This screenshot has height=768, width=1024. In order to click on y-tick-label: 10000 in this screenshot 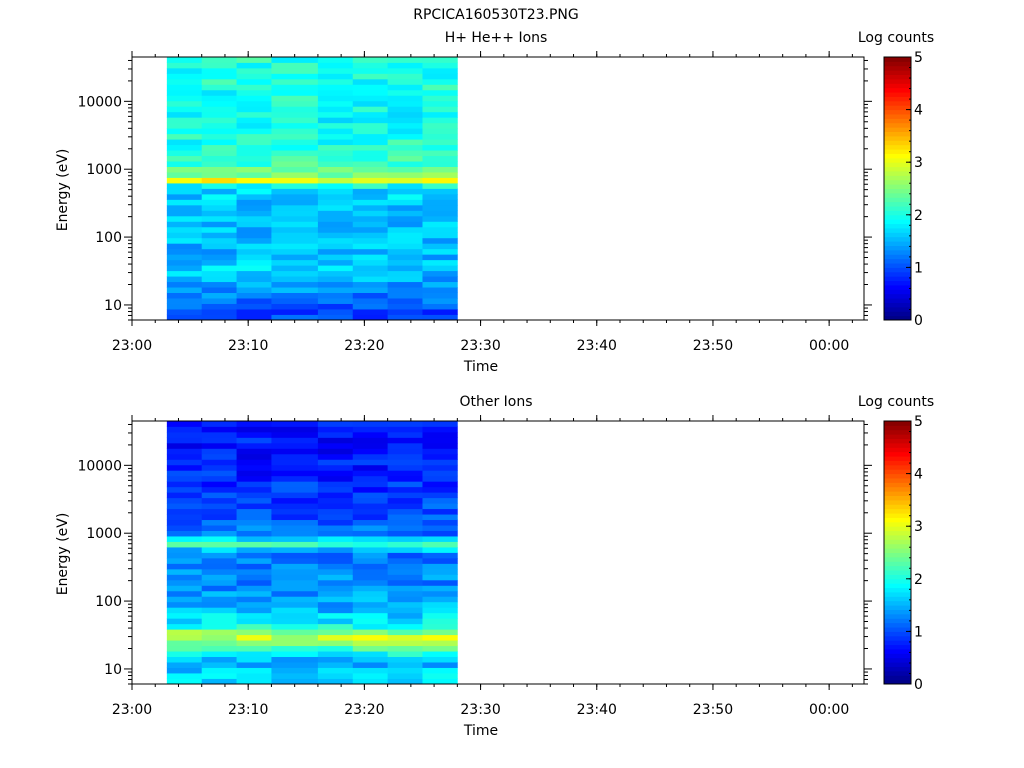, I will do `click(99, 466)`.